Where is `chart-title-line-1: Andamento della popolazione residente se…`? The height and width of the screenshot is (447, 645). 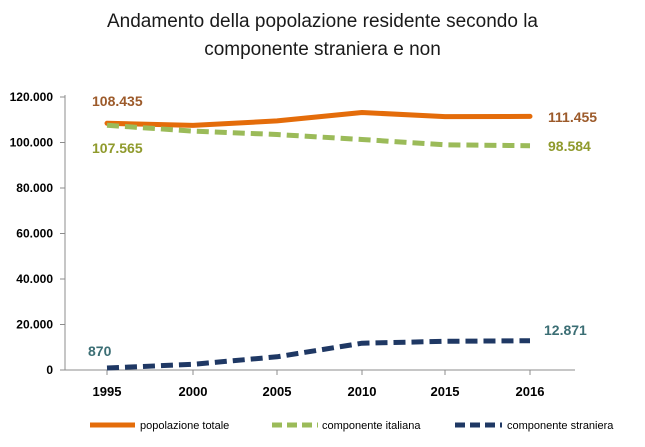 chart-title-line-1: Andamento della popolazione residente se… is located at coordinates (322, 21).